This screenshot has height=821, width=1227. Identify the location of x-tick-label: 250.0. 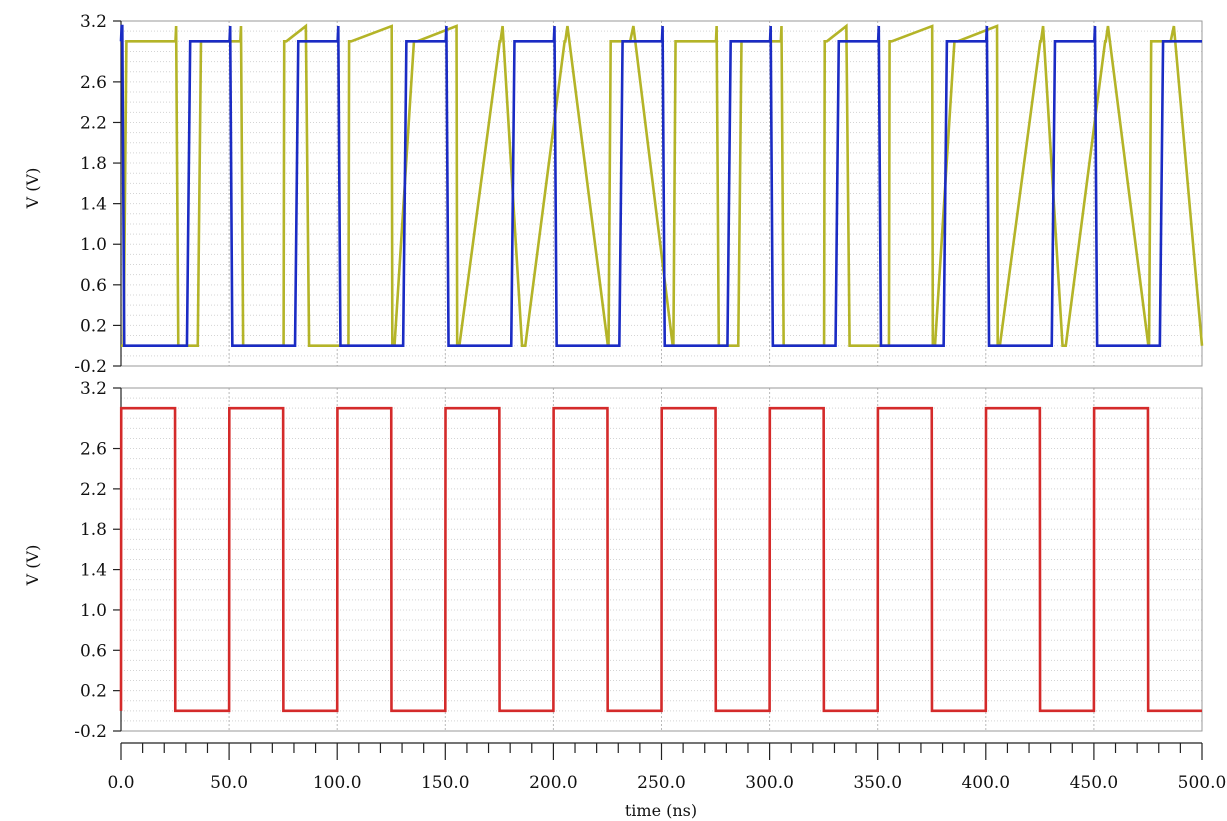
(661, 783).